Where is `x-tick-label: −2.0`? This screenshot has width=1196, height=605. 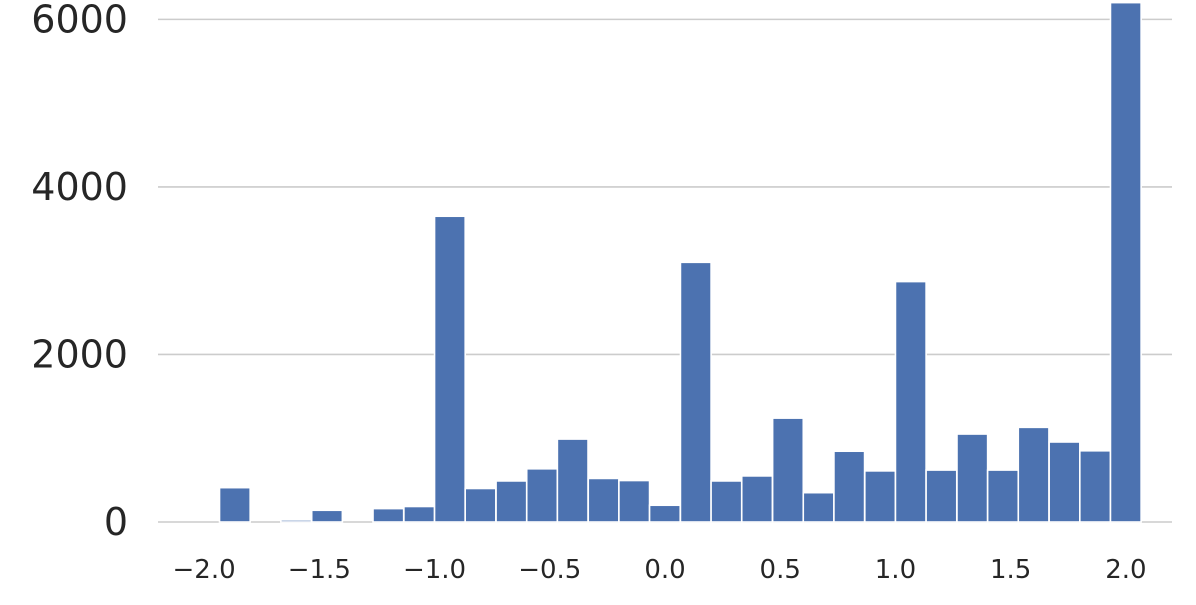 x-tick-label: −2.0 is located at coordinates (204, 570).